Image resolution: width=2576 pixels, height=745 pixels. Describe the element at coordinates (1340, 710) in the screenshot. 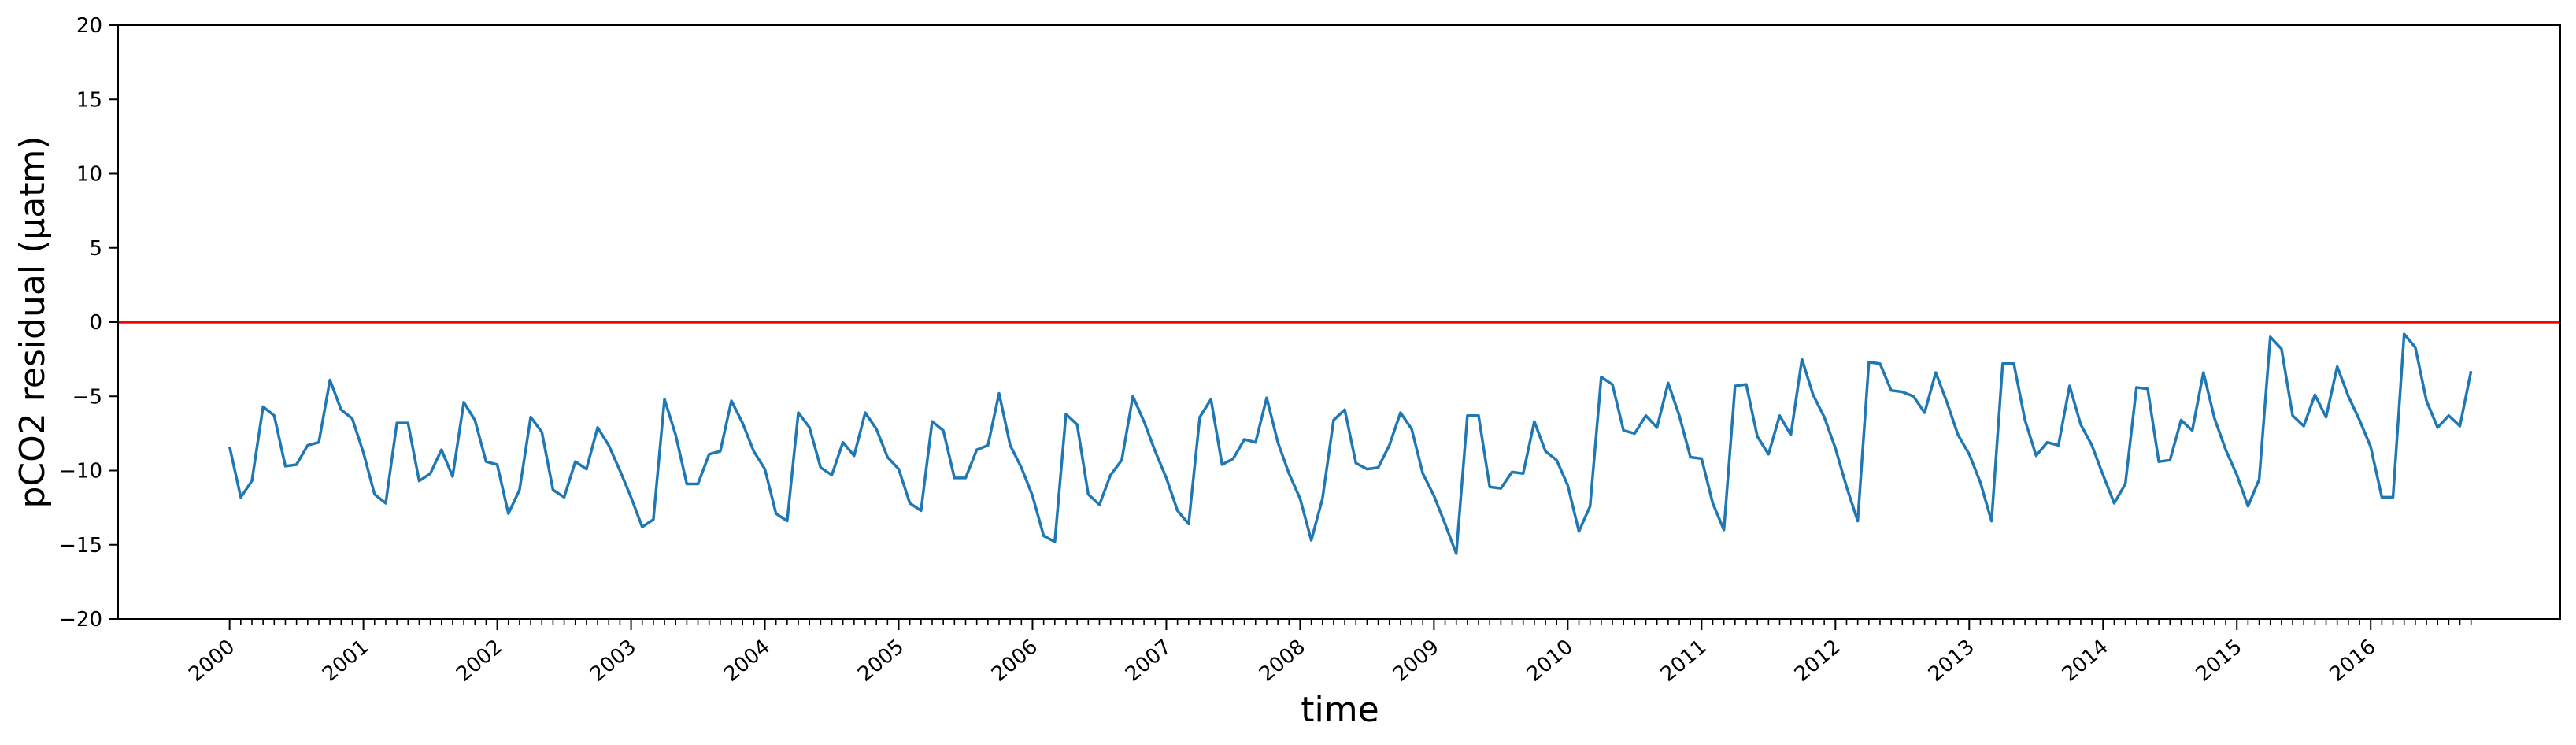

I see `x-axis-title: time` at that location.